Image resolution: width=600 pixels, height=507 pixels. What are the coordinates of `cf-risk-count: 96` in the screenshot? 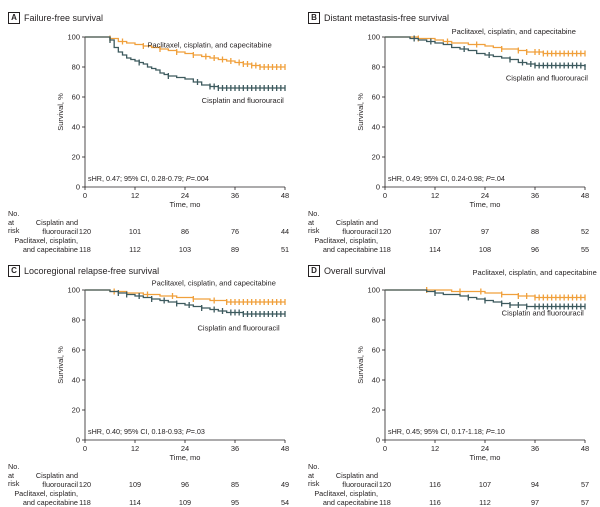 It's located at (185, 485).